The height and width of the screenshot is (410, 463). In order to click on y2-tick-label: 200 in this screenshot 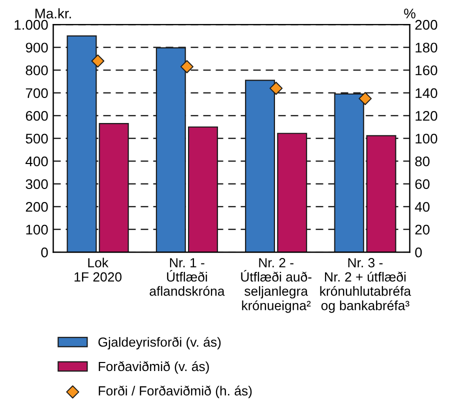, I will do `click(426, 25)`.